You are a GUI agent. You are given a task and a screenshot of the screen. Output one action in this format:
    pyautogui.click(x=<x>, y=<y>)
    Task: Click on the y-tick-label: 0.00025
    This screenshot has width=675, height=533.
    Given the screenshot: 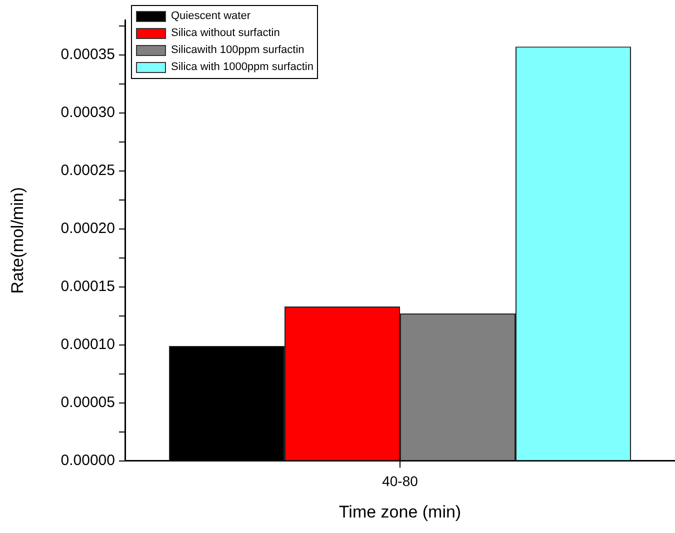 What is the action you would take?
    pyautogui.click(x=87, y=170)
    